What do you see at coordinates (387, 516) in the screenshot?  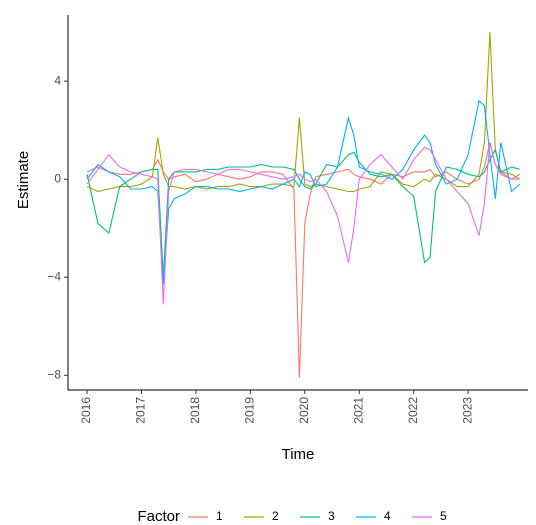 I see `legend-label: 4` at bounding box center [387, 516].